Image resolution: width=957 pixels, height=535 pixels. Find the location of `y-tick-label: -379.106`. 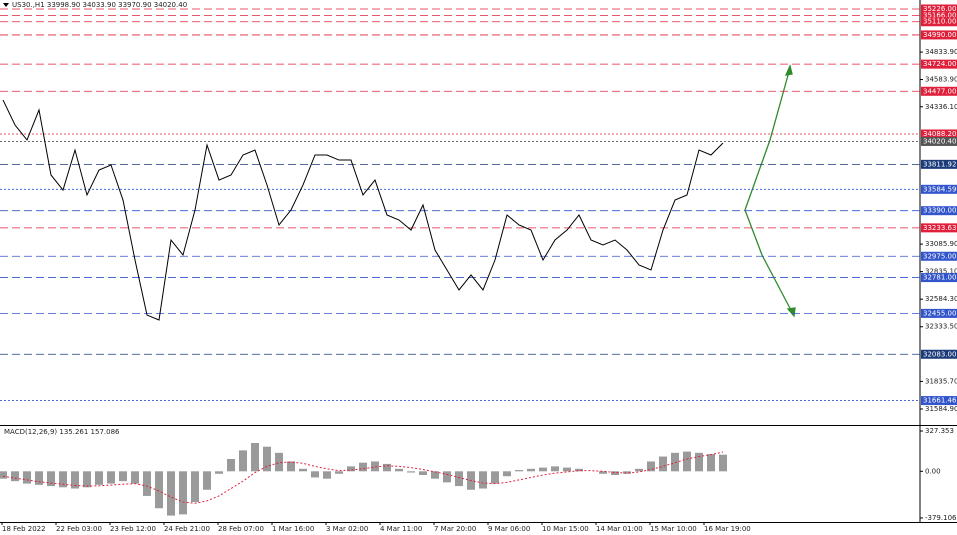

y-tick-label: -379.106 is located at coordinates (941, 518).